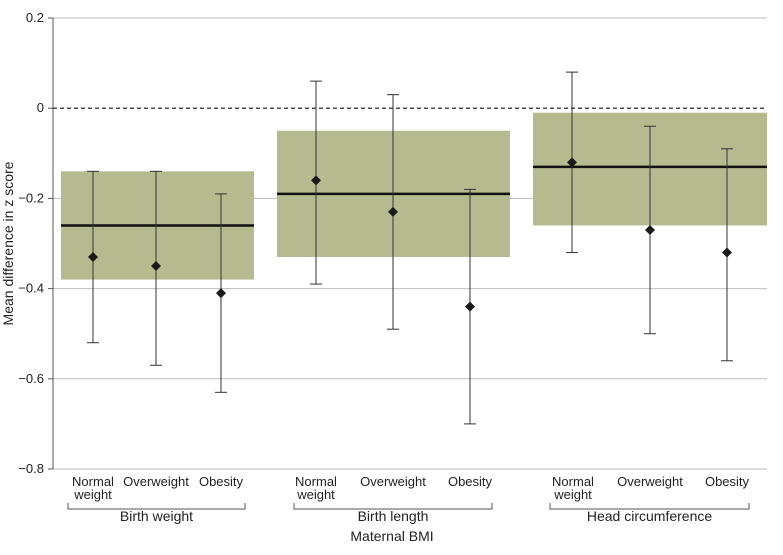 Image resolution: width=783 pixels, height=555 pixels. Describe the element at coordinates (31, 378) in the screenshot. I see `y-tick-label: −0.6` at that location.